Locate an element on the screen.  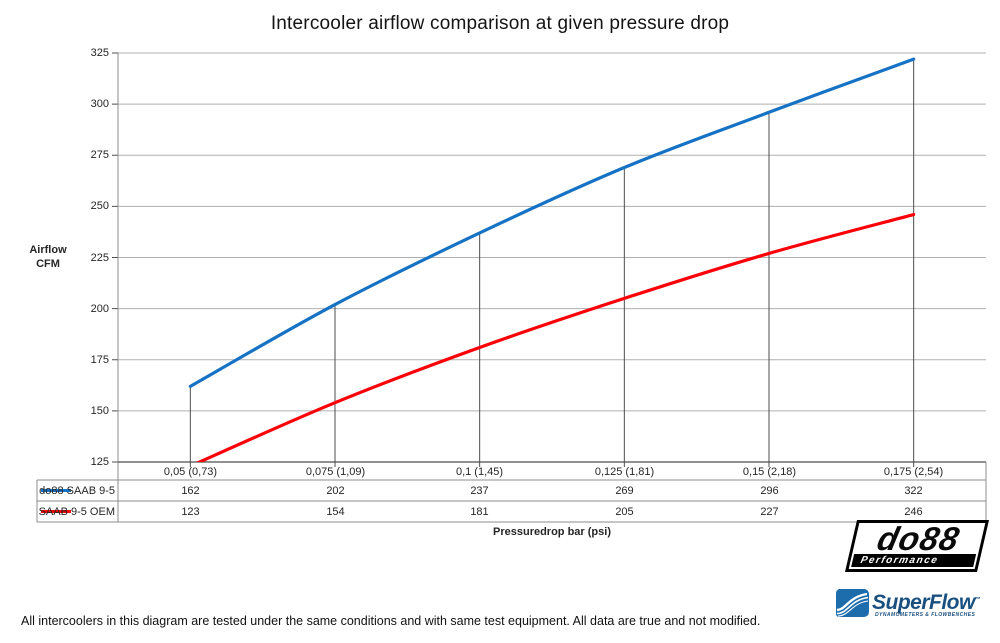
table-value-cell: 154 is located at coordinates (335, 512).